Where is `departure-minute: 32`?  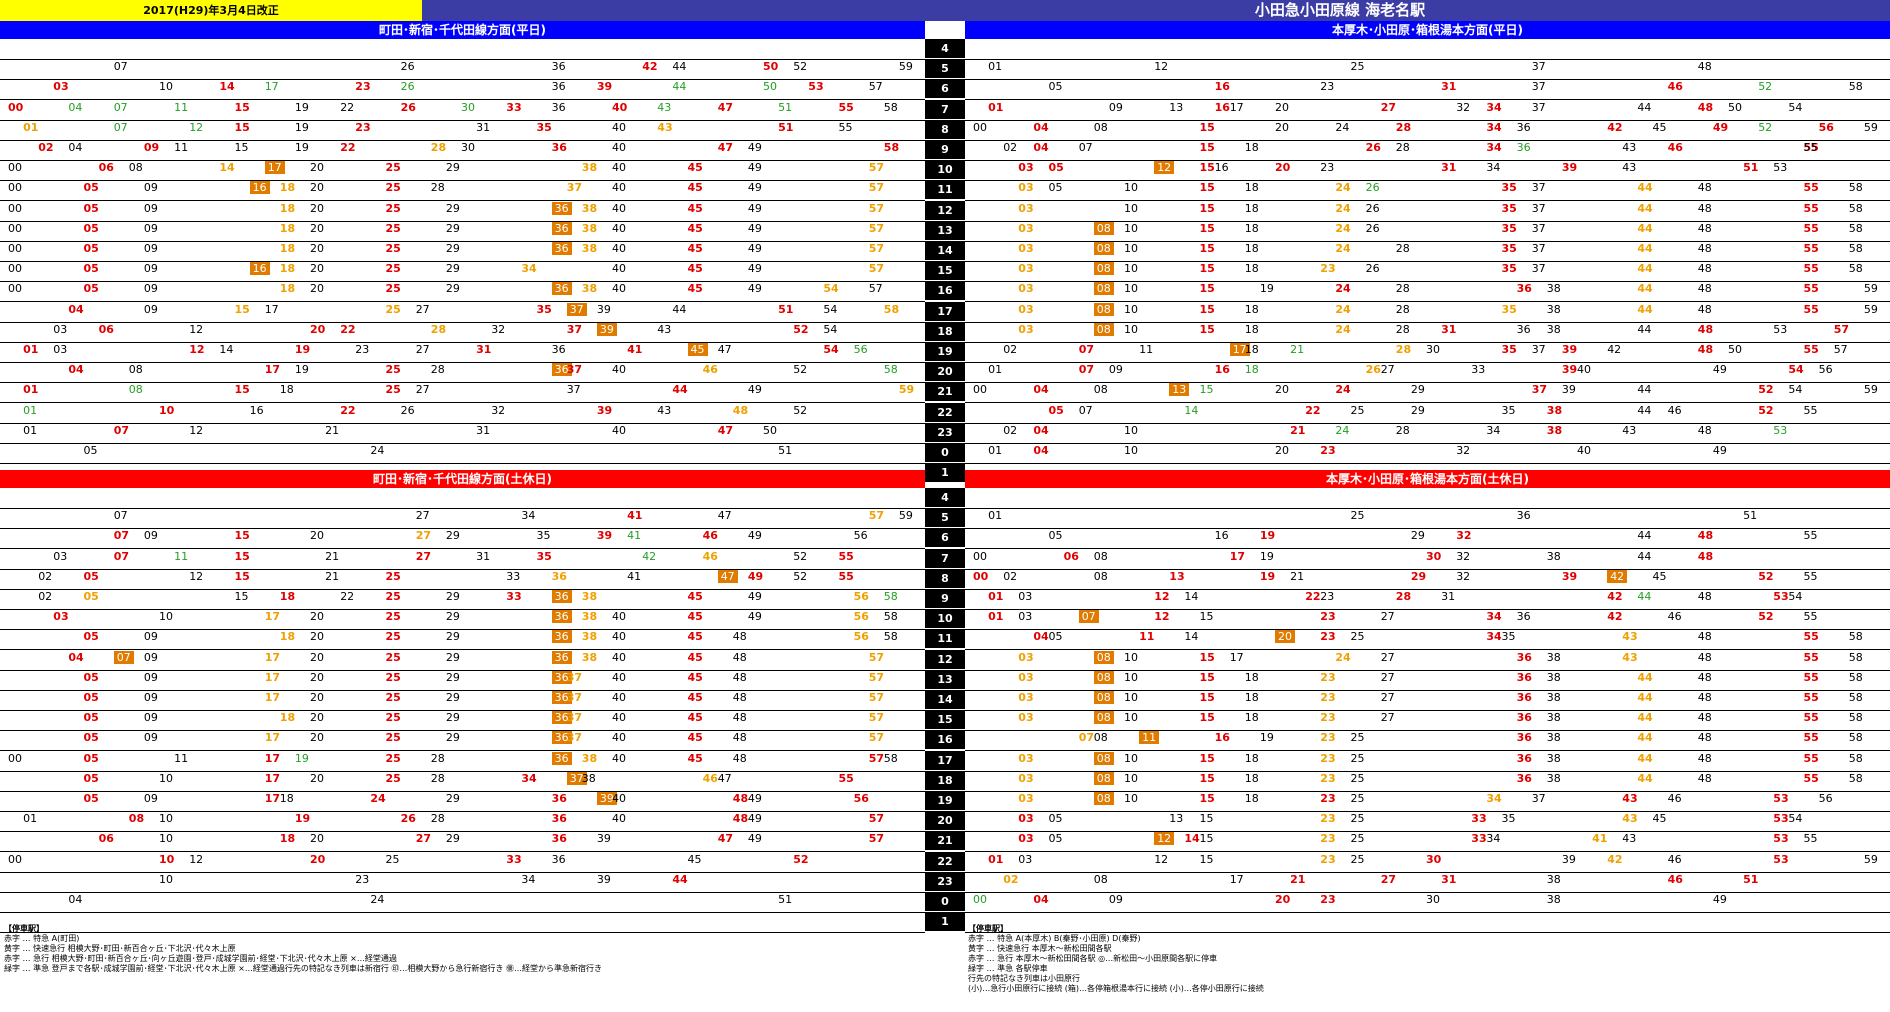
departure-minute: 32 is located at coordinates (1463, 576).